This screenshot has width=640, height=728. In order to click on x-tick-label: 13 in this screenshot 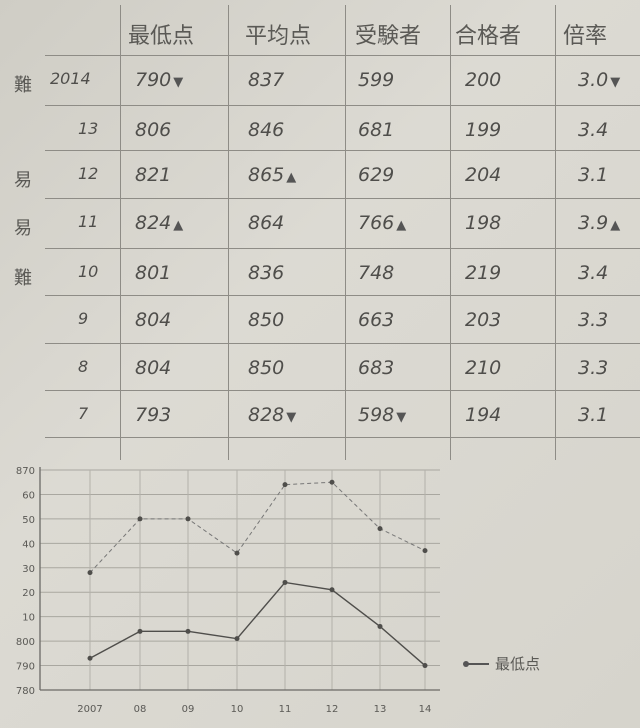, I will do `click(380, 709)`.